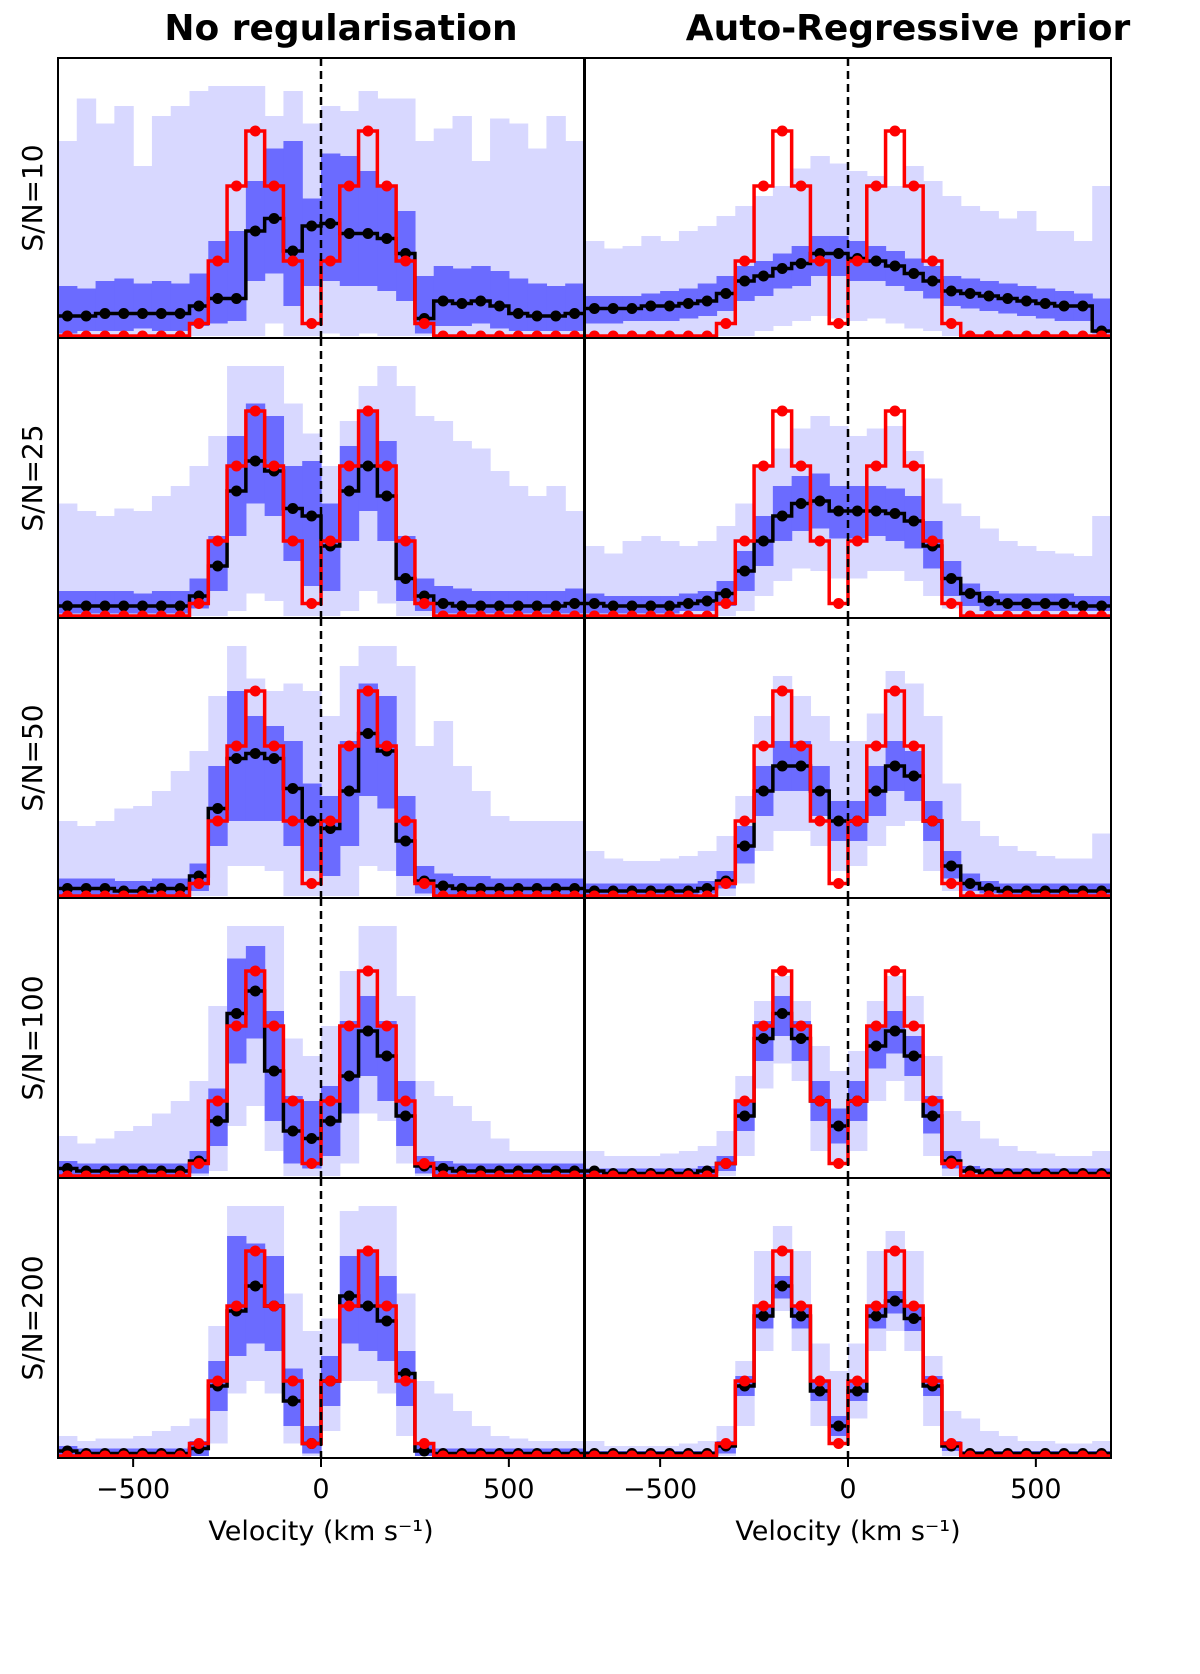 The width and height of the screenshot is (1200, 1674). I want to click on row-label: S/N=100, so click(32, 1037).